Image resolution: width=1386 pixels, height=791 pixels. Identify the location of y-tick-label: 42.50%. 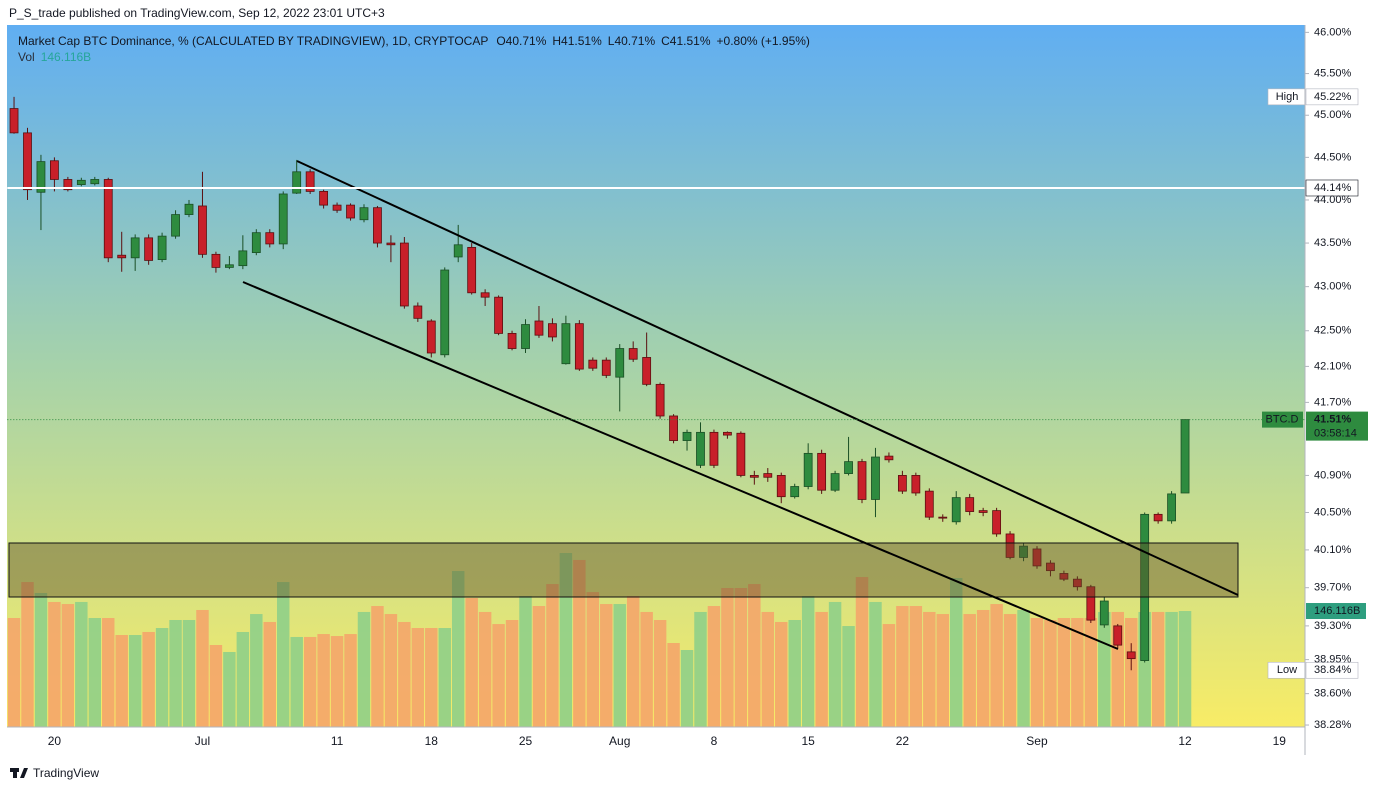
(1333, 331).